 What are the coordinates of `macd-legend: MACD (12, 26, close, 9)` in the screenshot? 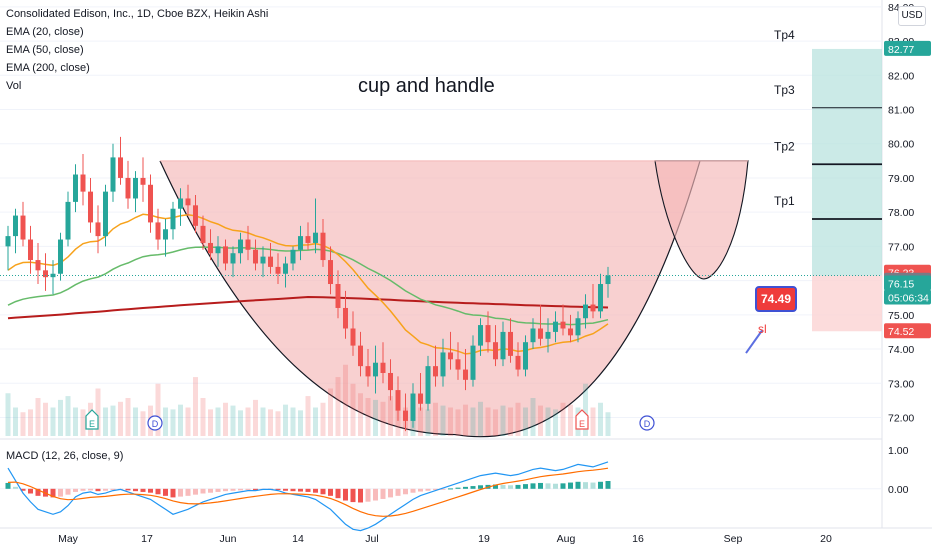 It's located at (65, 456).